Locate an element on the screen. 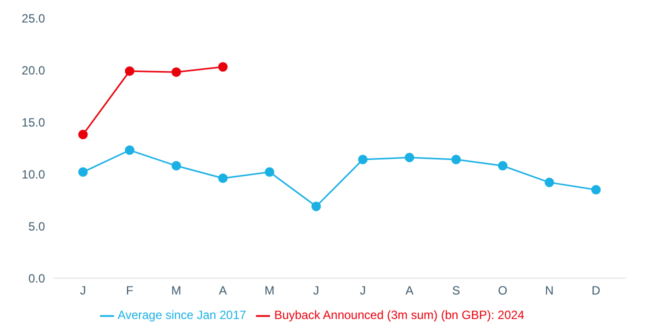 The height and width of the screenshot is (331, 654). x-tick-label: O is located at coordinates (503, 291).